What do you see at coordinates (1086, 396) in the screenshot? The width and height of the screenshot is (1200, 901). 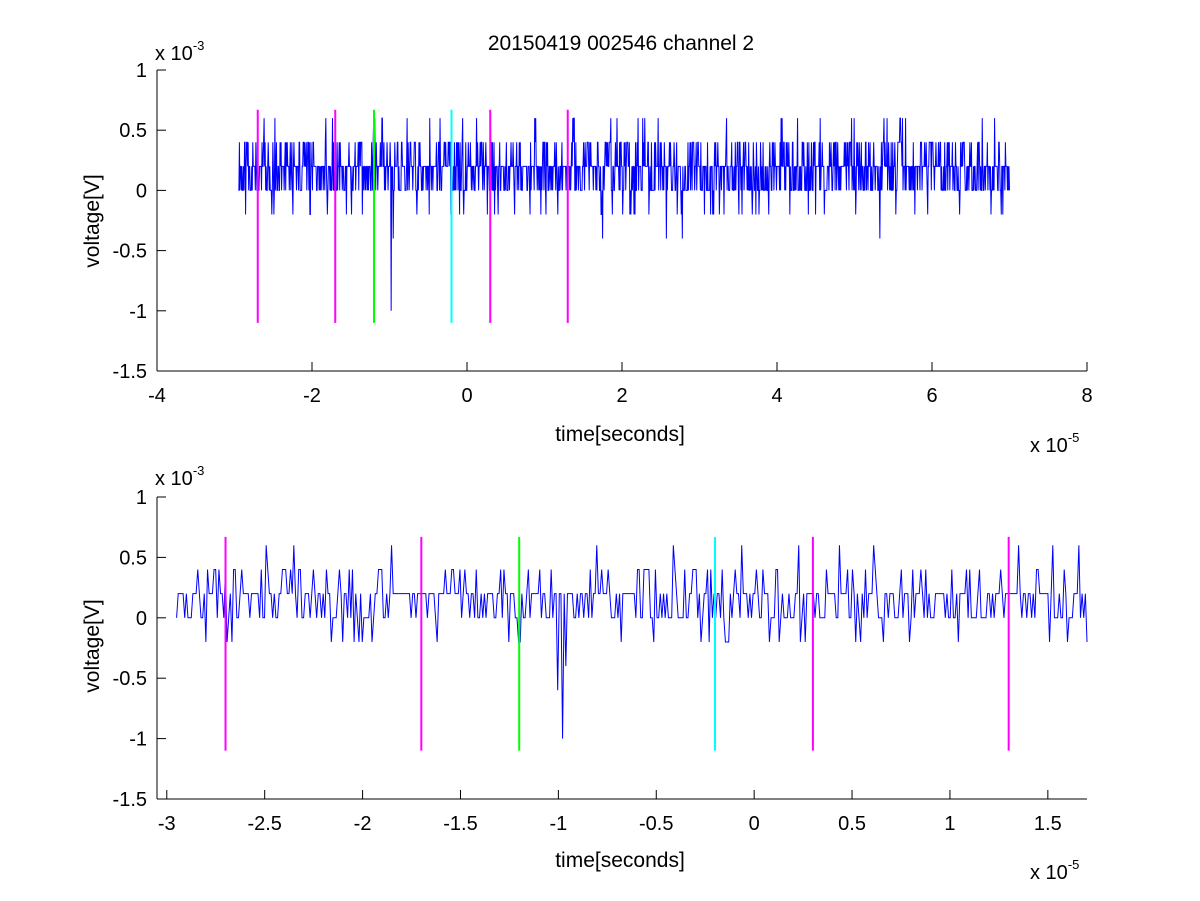 I see `x-tick-label: 8` at bounding box center [1086, 396].